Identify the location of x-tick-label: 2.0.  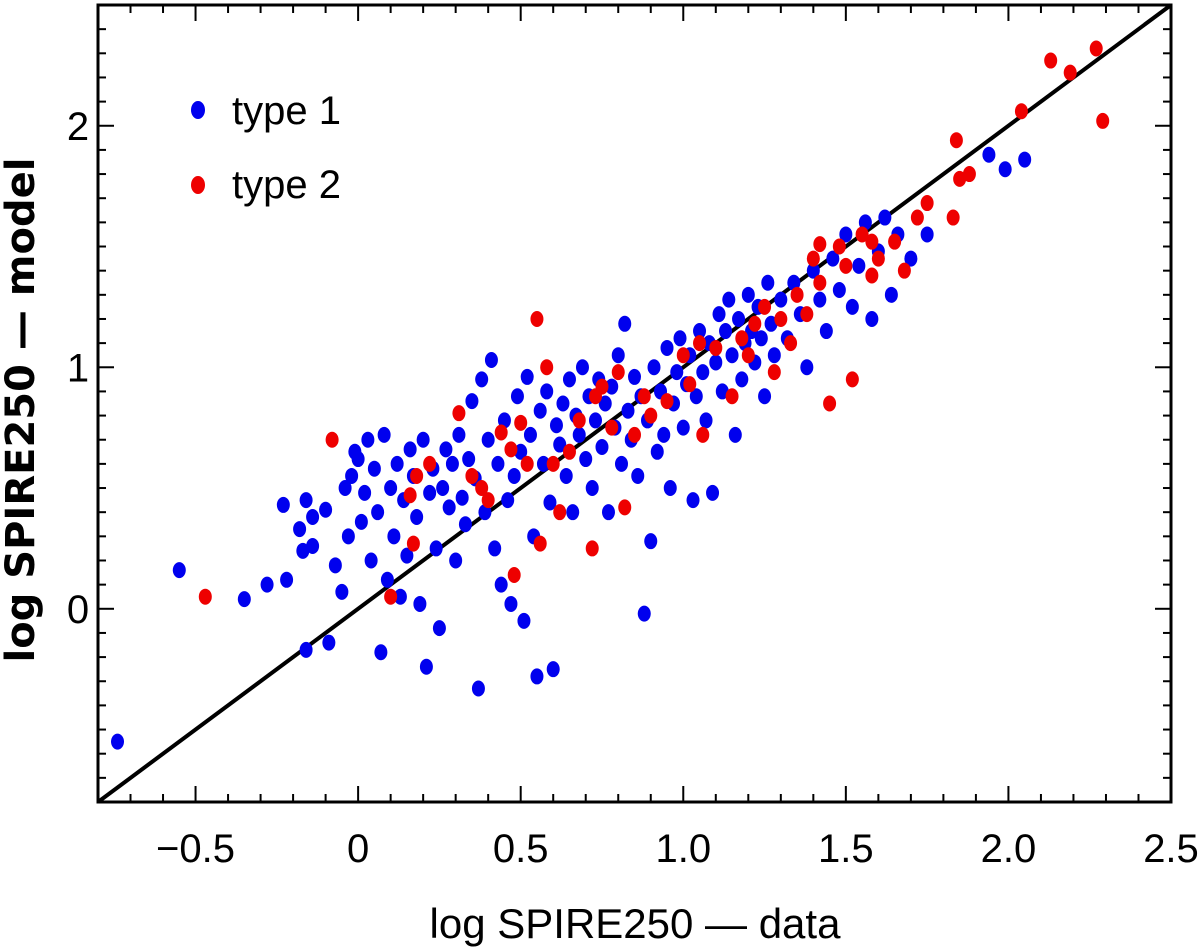
(1009, 849).